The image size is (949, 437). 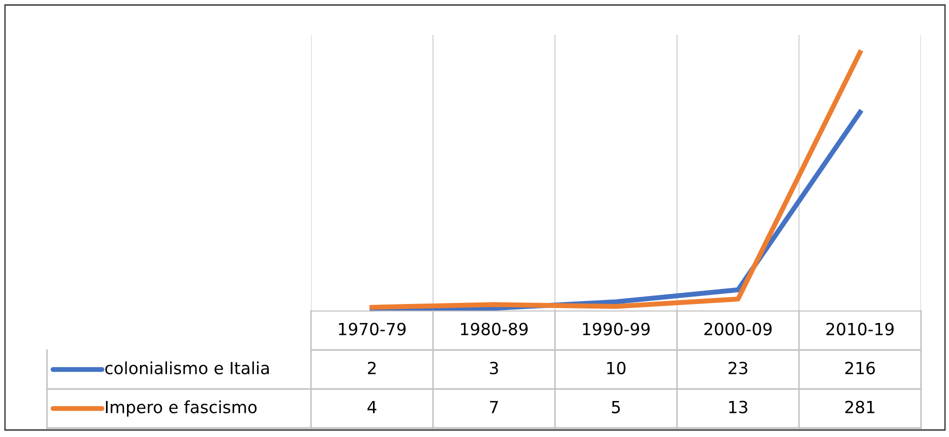 I want to click on data-label: 23, so click(x=738, y=368).